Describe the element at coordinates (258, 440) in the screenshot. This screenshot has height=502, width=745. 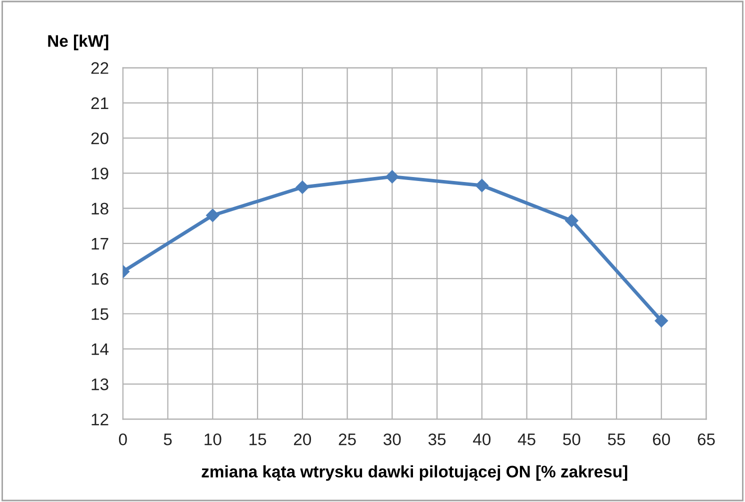
I see `x-tick-label: 15` at that location.